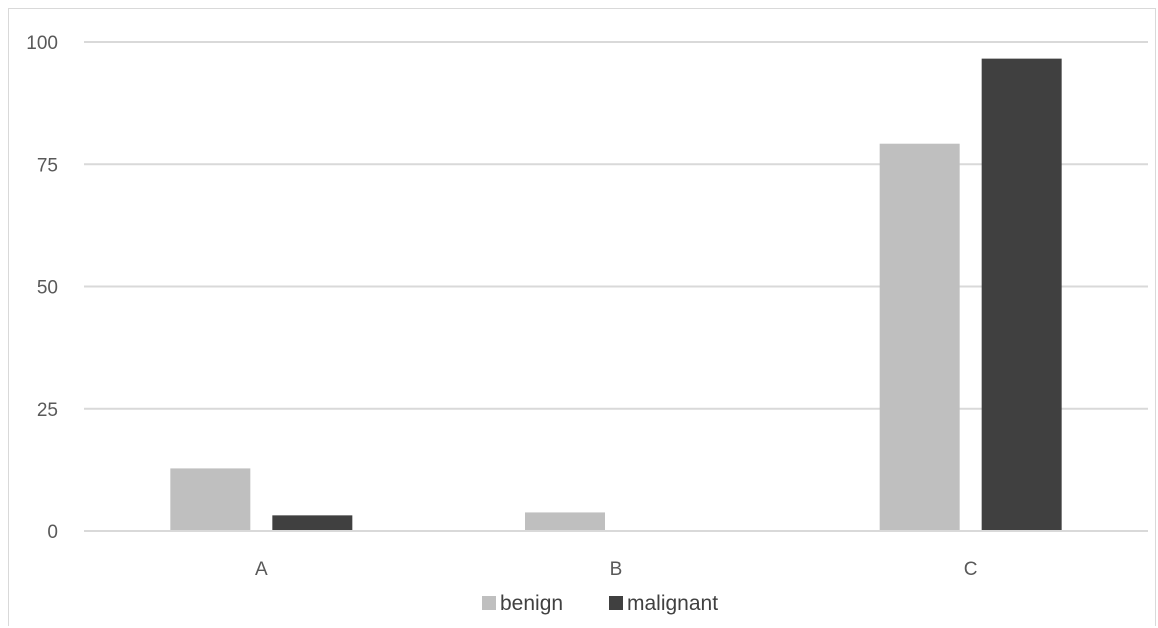  I want to click on bar-malignant-C, so click(1021, 294).